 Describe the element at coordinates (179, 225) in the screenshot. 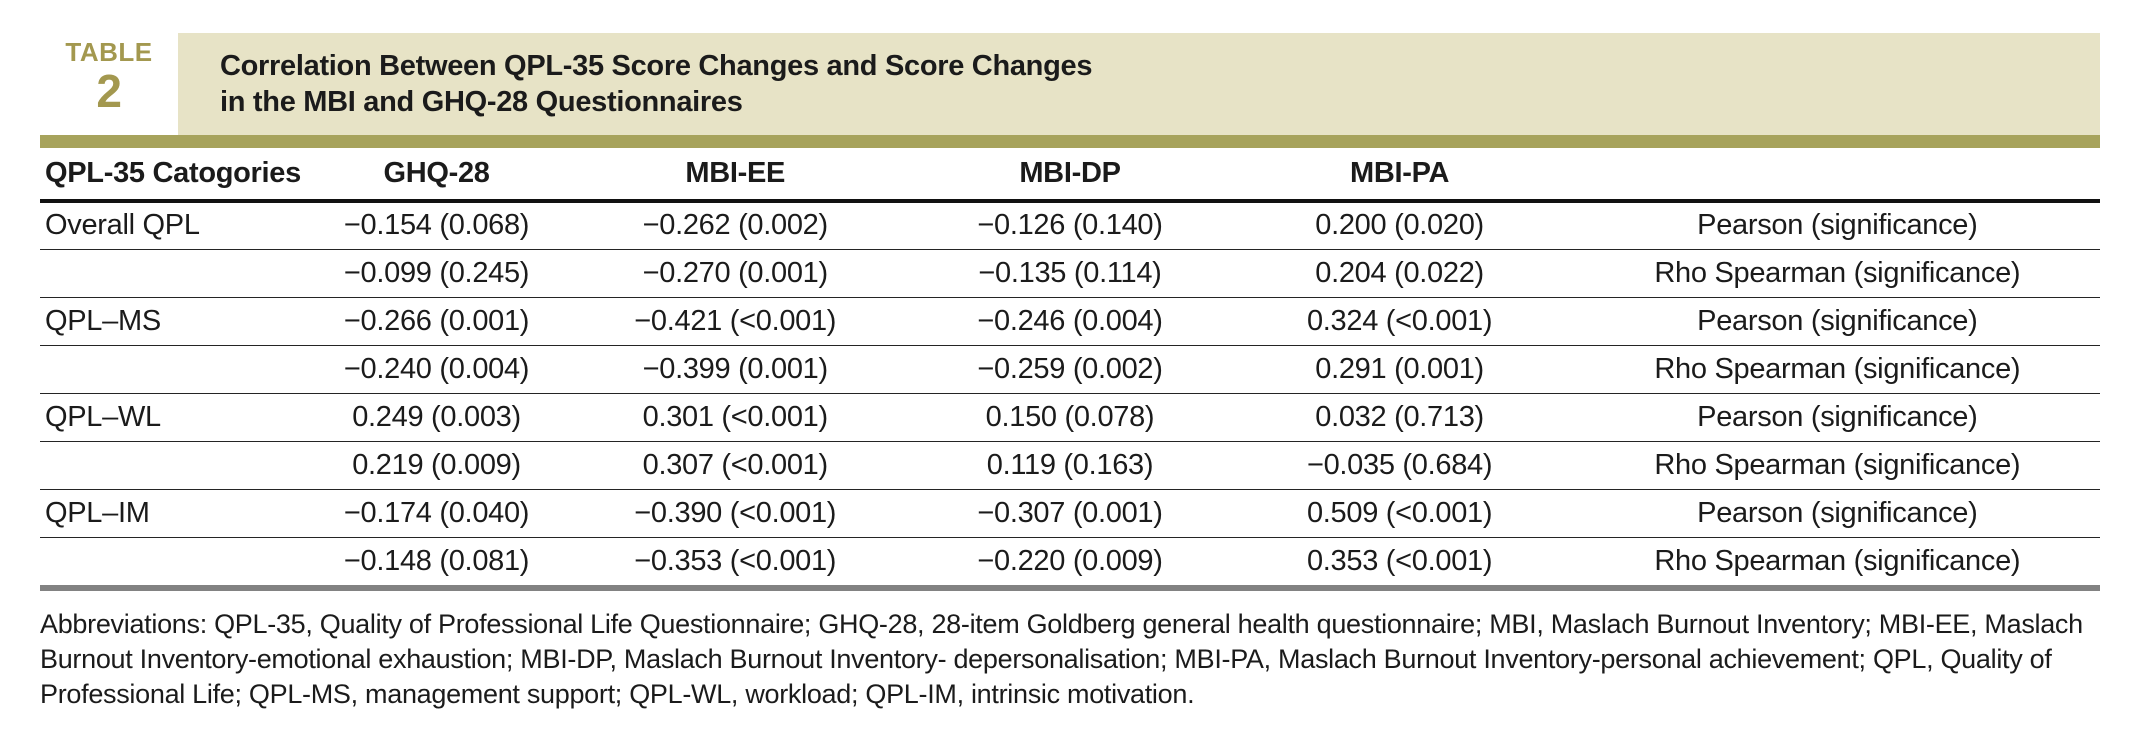

I see `cell-category: Overall QPL` at that location.